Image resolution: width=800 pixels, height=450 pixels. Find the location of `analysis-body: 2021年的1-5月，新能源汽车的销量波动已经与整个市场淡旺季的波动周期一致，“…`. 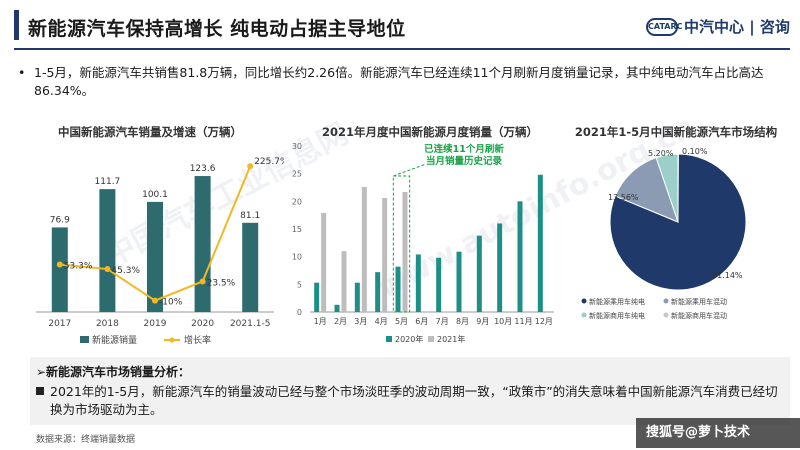

analysis-body: 2021年的1-5月，新能源汽车的销量波动已经与整个市场淡旺季的波动周期一致，“… is located at coordinates (410, 401).